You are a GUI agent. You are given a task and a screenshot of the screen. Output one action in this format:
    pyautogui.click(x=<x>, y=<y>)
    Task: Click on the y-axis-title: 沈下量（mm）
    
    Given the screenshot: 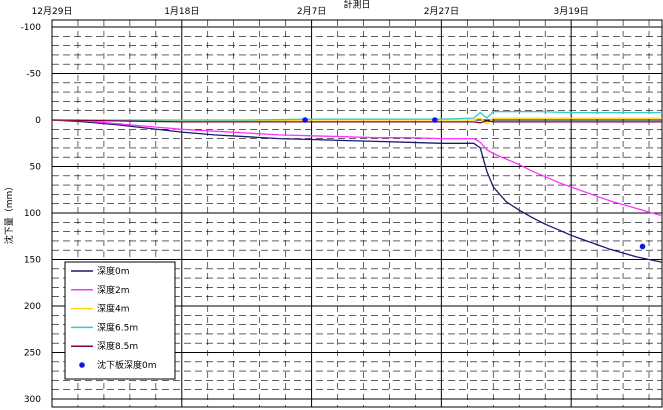 What is the action you would take?
    pyautogui.click(x=9, y=213)
    